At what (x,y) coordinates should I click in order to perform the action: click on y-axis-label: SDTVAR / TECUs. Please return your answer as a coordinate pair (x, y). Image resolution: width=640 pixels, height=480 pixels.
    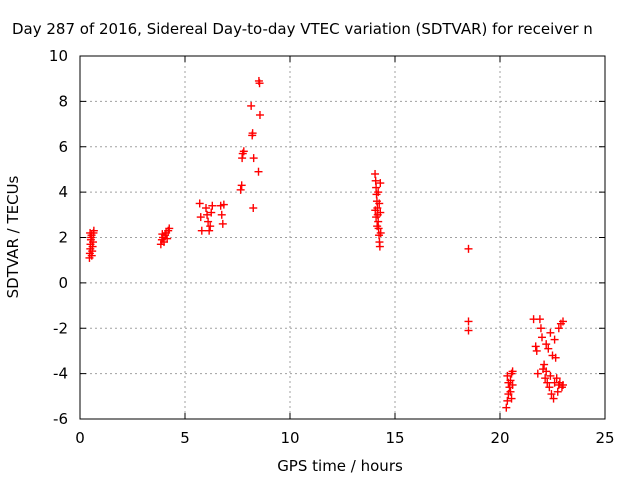
    Looking at the image, I should click on (13, 236).